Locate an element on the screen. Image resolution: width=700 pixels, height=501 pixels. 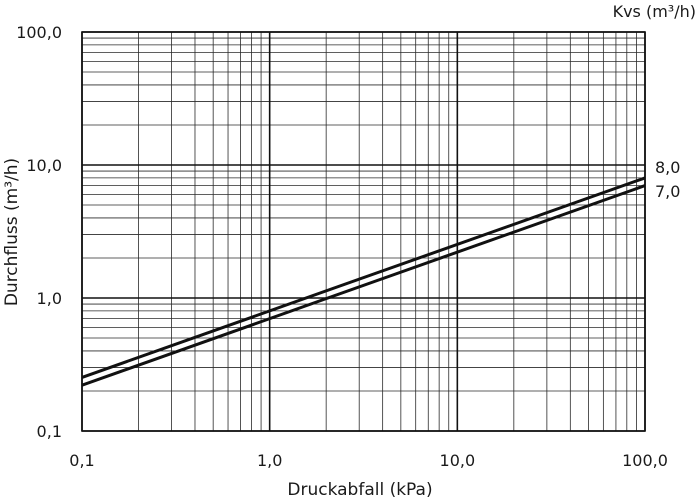
y-tick-label: 1,0 is located at coordinates (49, 298).